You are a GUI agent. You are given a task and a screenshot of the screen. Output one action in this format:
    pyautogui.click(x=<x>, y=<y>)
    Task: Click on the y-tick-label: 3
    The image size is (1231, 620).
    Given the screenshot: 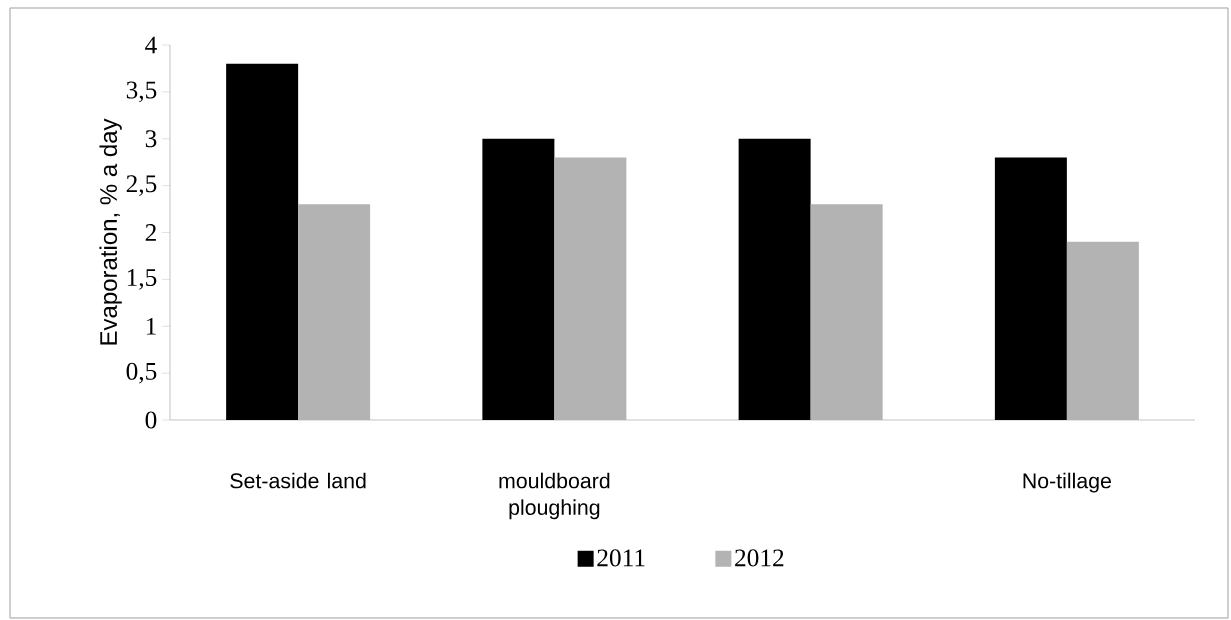 What is the action you would take?
    pyautogui.click(x=151, y=139)
    